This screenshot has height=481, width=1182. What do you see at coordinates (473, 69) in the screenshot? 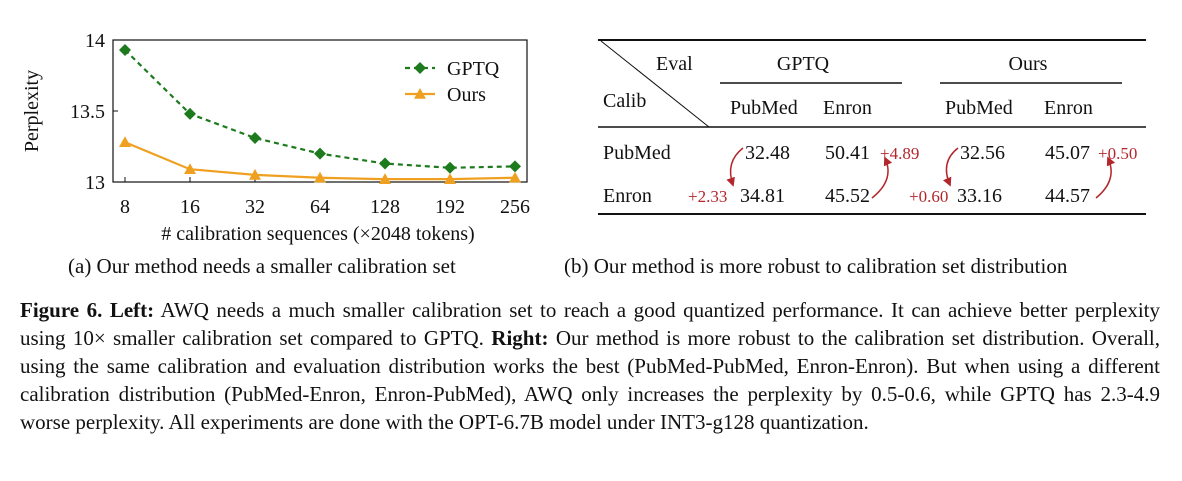
I see `legend-label-gptq: GPTQ` at bounding box center [473, 69].